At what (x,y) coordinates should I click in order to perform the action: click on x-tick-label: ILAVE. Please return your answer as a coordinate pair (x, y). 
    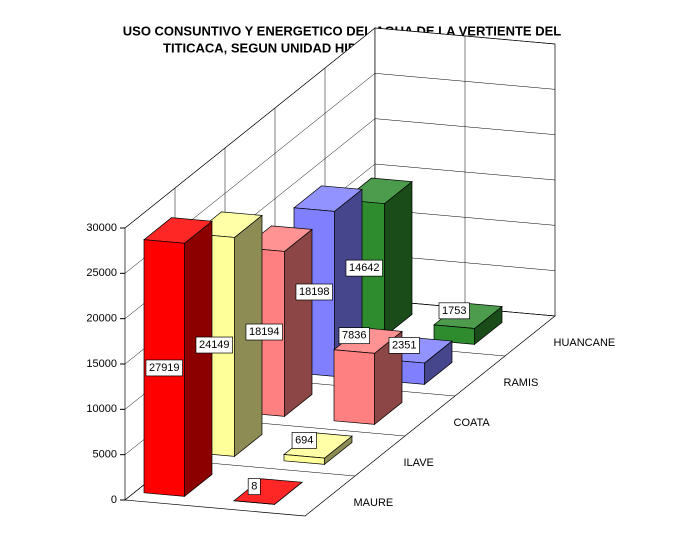
    Looking at the image, I should click on (419, 463).